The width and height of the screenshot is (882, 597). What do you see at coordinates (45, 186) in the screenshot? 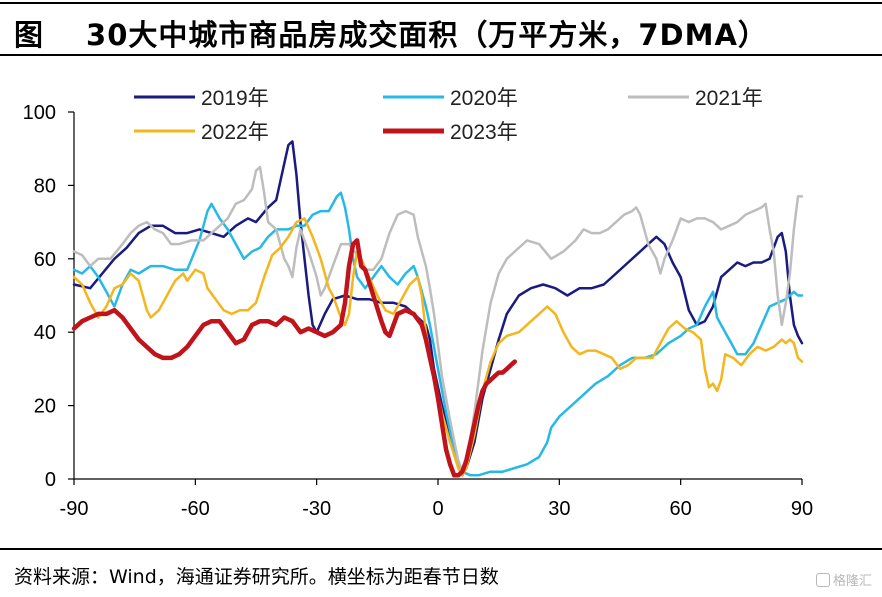
I see `y-tick-label: 80` at bounding box center [45, 186].